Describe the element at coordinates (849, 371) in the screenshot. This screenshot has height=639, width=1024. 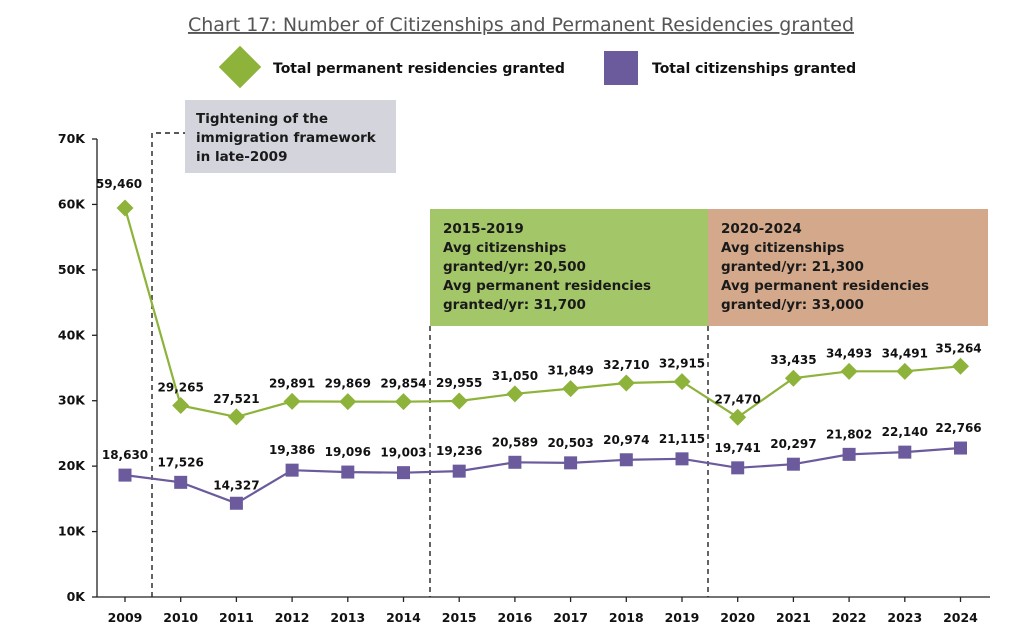
I see `point-permanent-residencies-2022` at that location.